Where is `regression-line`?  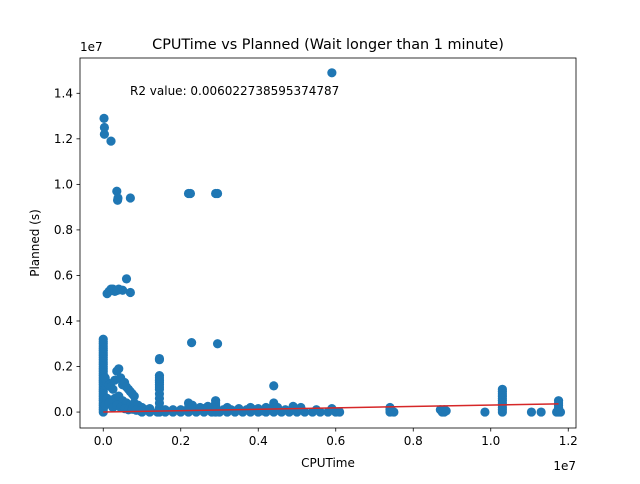
regression-line is located at coordinates (331, 408).